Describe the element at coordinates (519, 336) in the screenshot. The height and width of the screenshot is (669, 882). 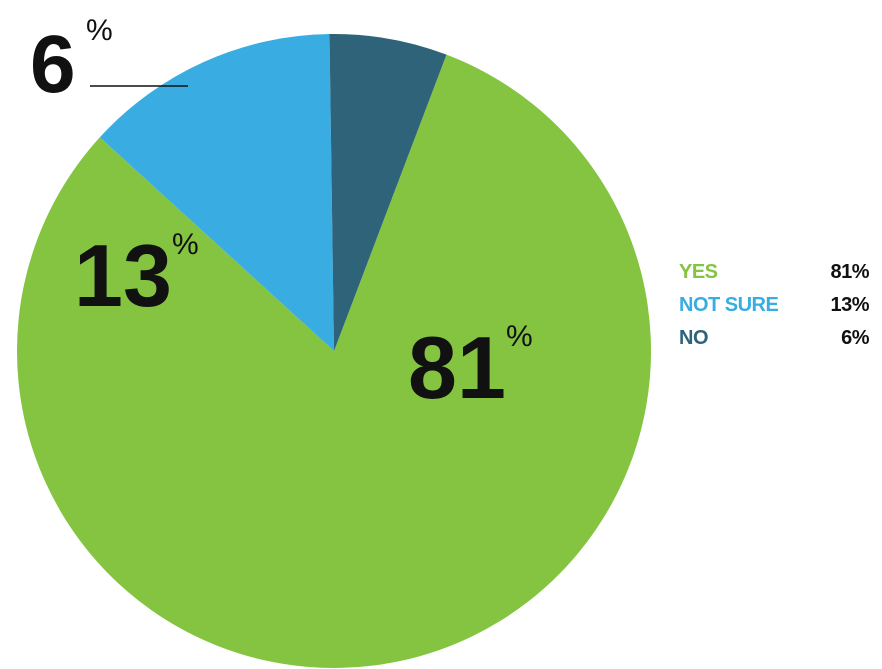
I see `yes-slice-label-unit: %` at that location.